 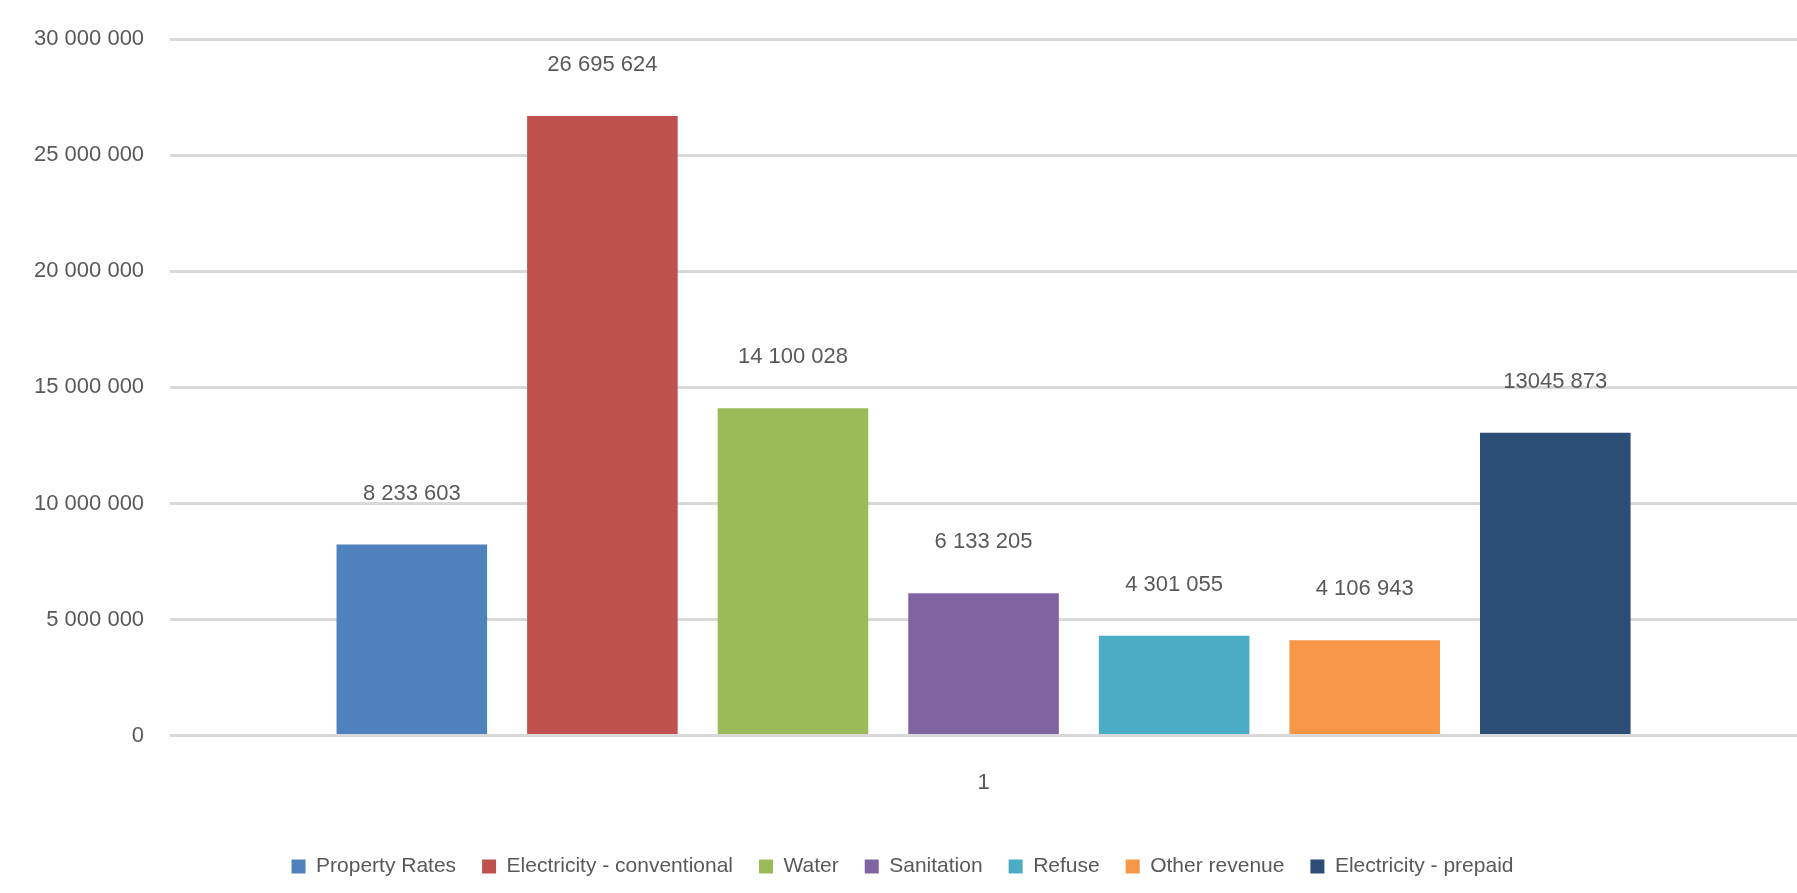 What do you see at coordinates (1364, 588) in the screenshot?
I see `data-label: 4 106 943` at bounding box center [1364, 588].